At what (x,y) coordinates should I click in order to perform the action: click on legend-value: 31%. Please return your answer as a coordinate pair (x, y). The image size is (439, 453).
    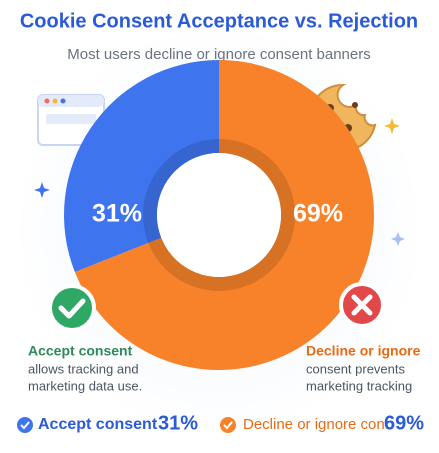
    Looking at the image, I should click on (178, 423).